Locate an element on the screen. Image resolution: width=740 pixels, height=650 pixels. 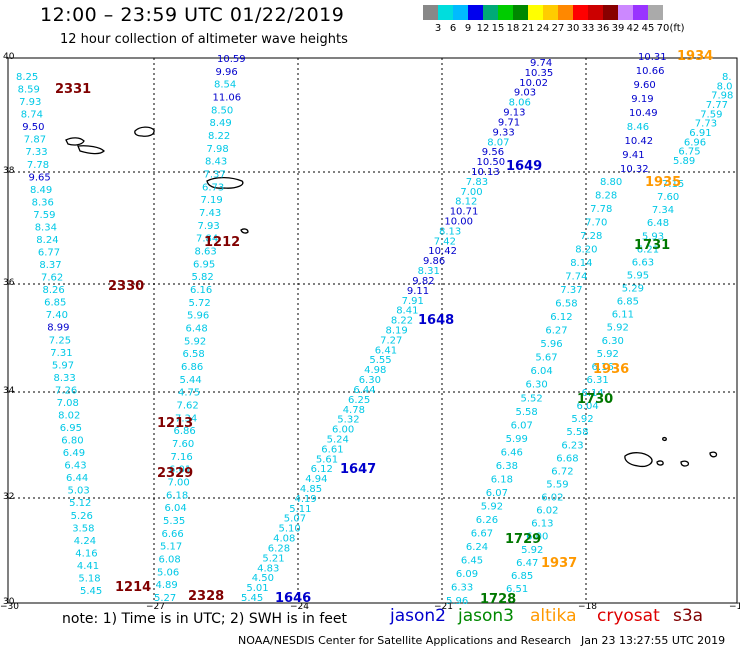
wave-height-value: 7.87 is located at coordinates (35, 140).